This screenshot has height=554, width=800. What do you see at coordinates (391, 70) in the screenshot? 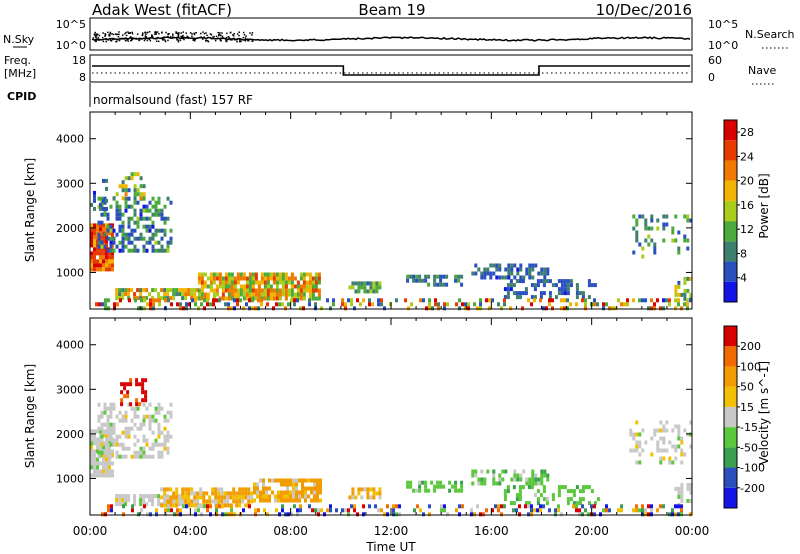
I see `freq-line` at bounding box center [391, 70].